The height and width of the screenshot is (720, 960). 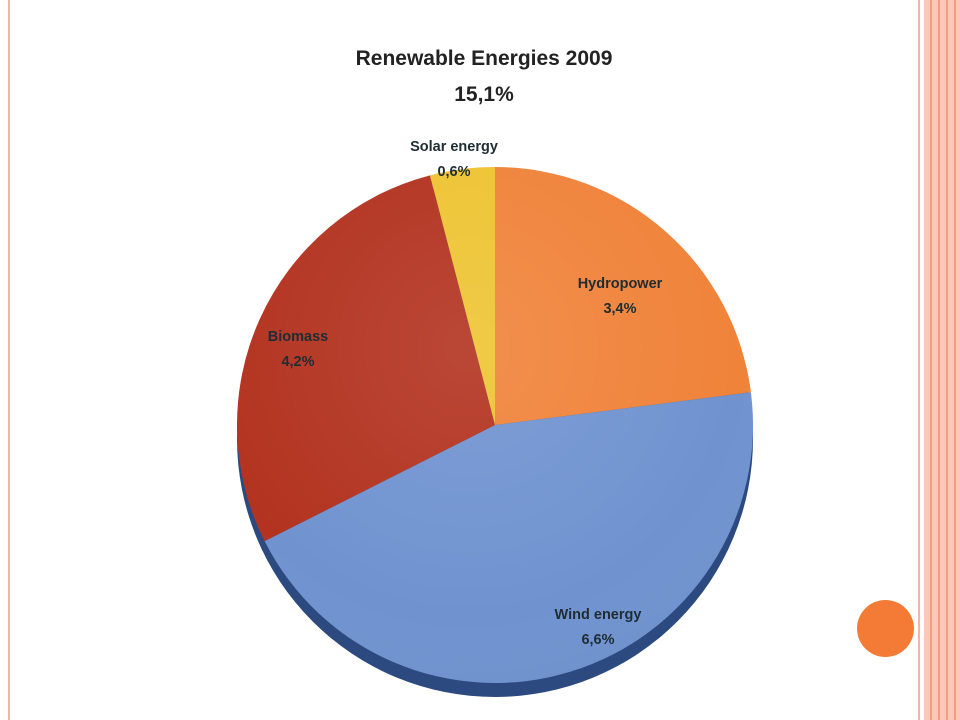 I want to click on chart-title: Renewable Energies 2009, so click(x=484, y=58).